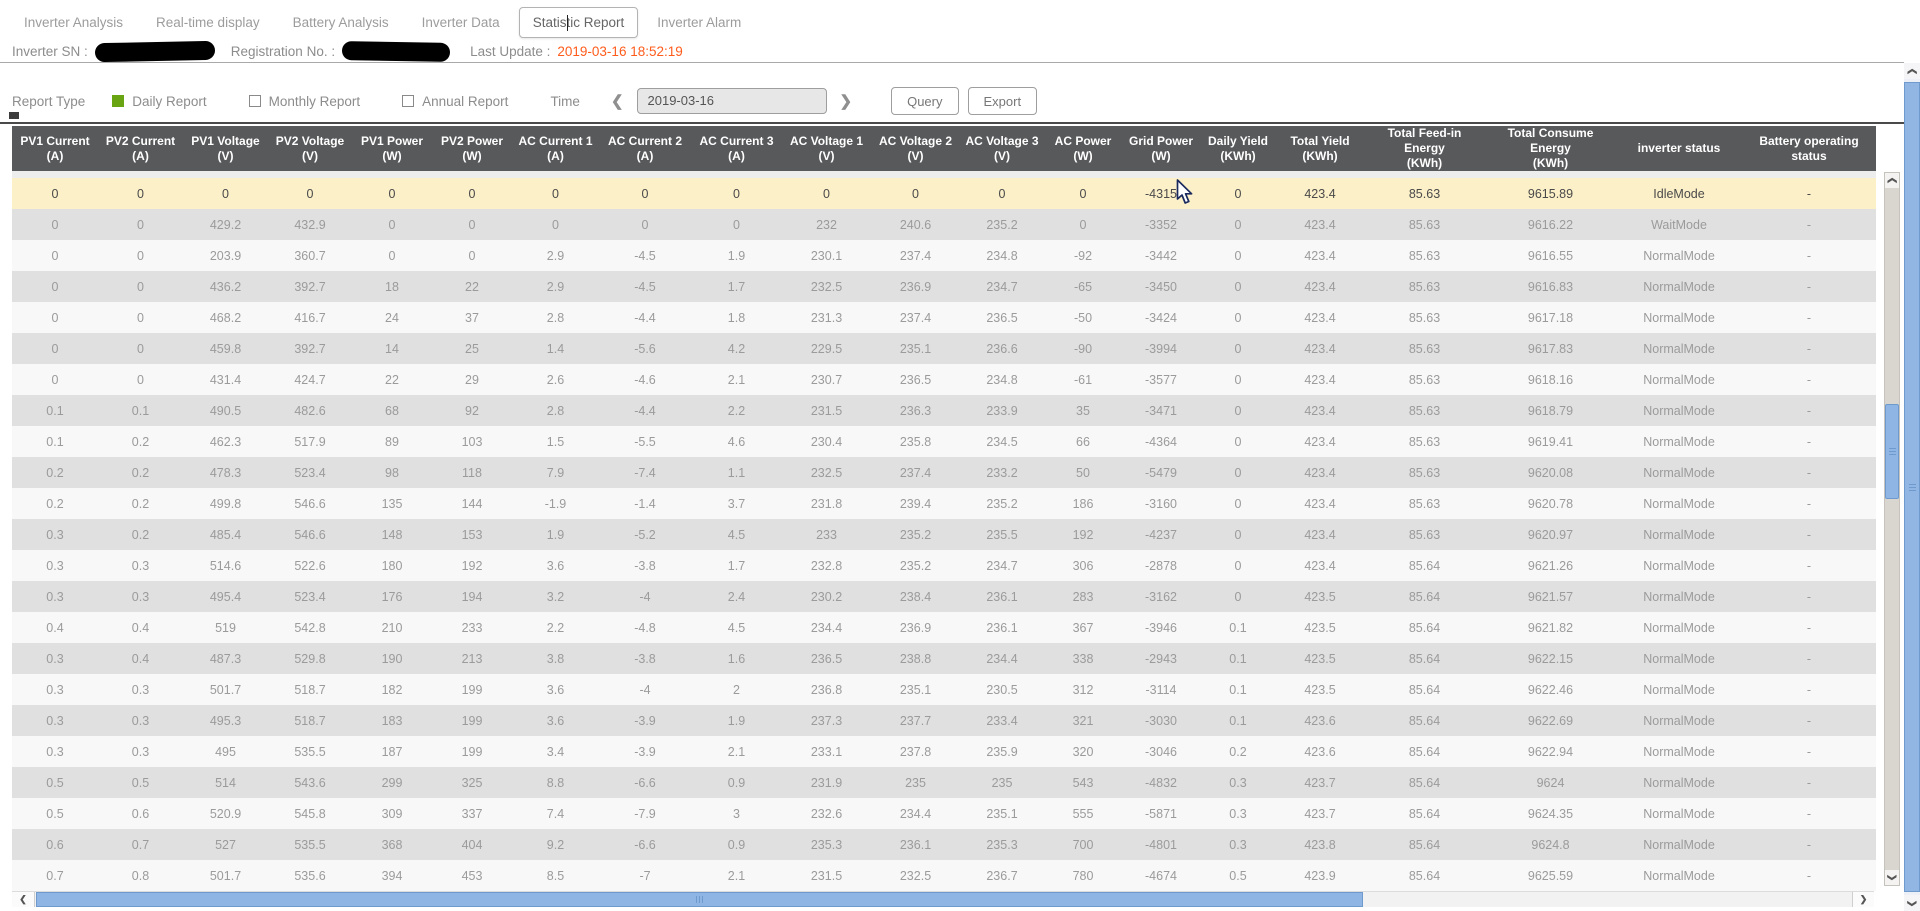 This screenshot has height=911, width=1920. I want to click on table-cell: -65, so click(1083, 286).